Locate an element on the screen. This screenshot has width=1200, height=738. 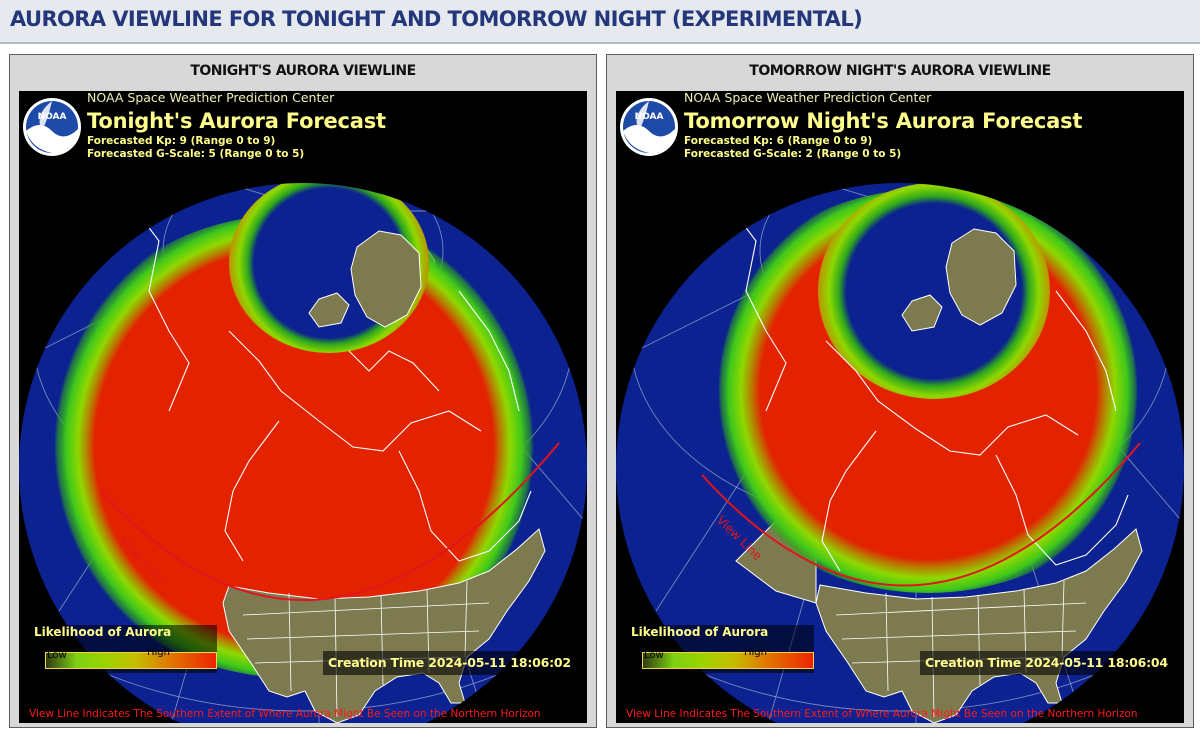
forecast-g-scale: Forecasted G-Scale: 2 (Range 0 to 5) is located at coordinates (793, 154).